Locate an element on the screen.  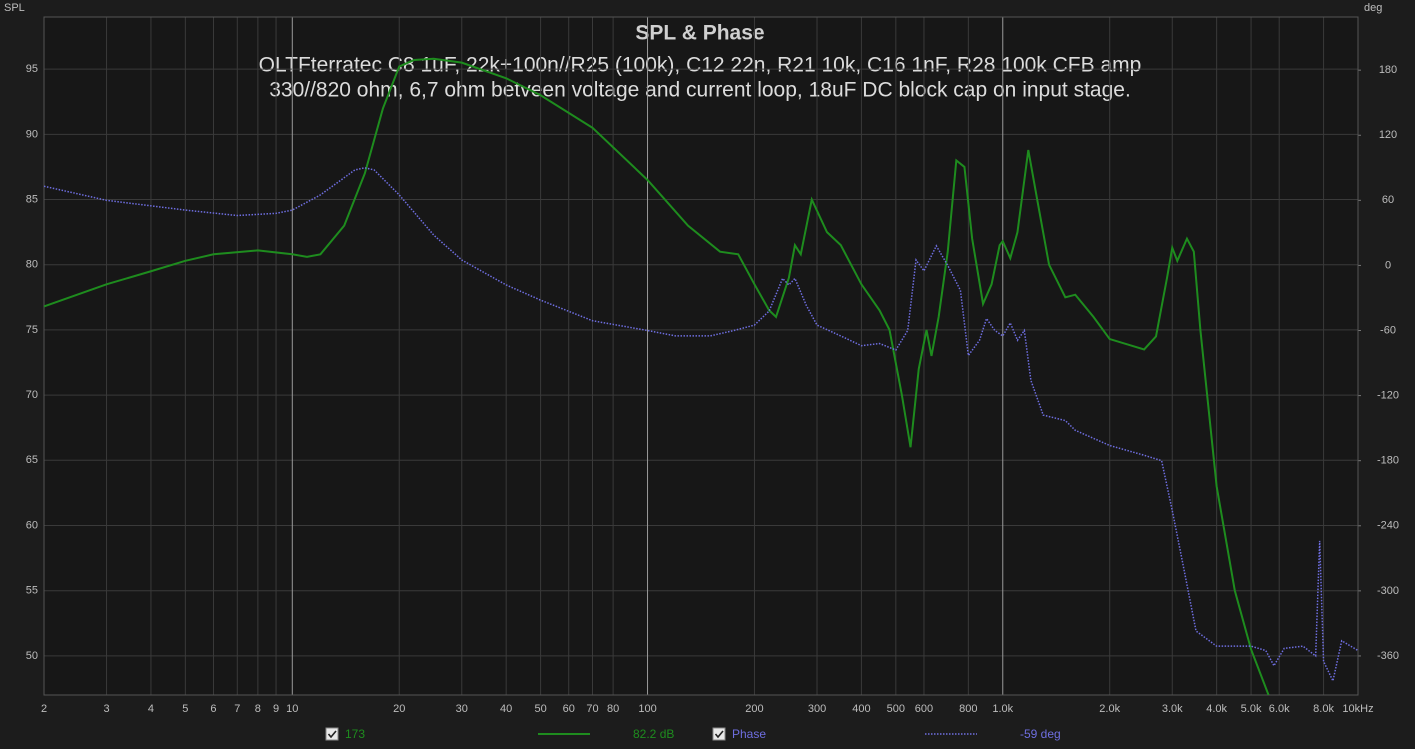
x-tick-label: 3.0k is located at coordinates (1172, 709).